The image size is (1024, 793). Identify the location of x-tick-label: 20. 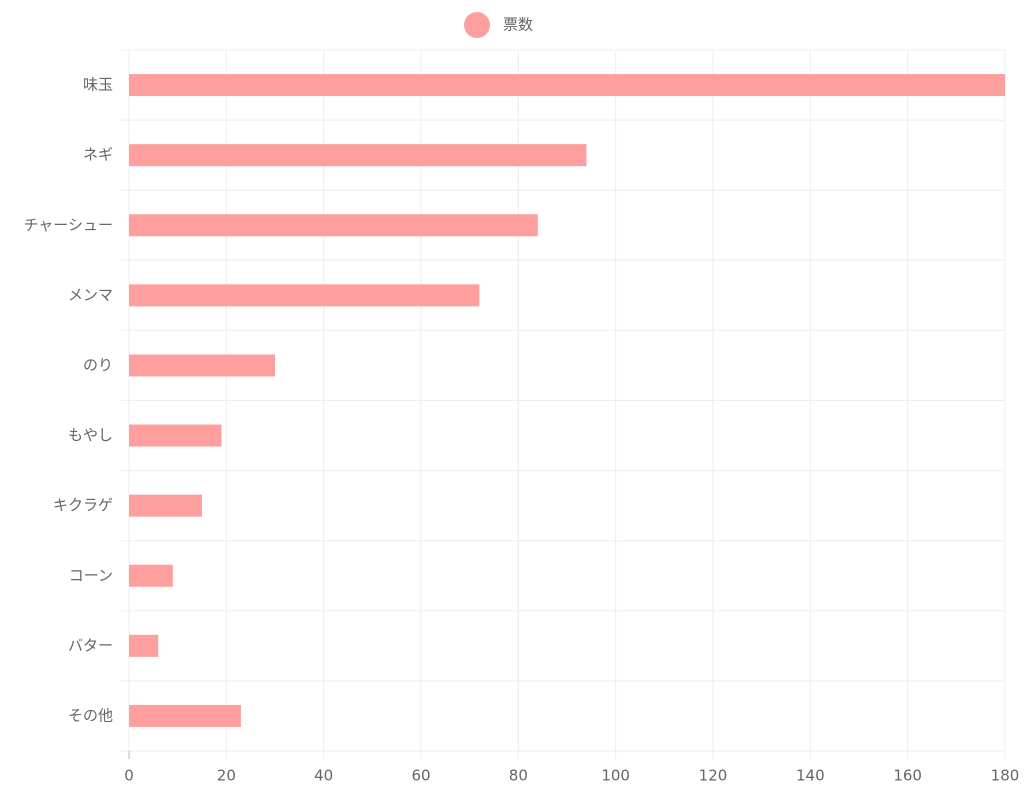
(226, 776).